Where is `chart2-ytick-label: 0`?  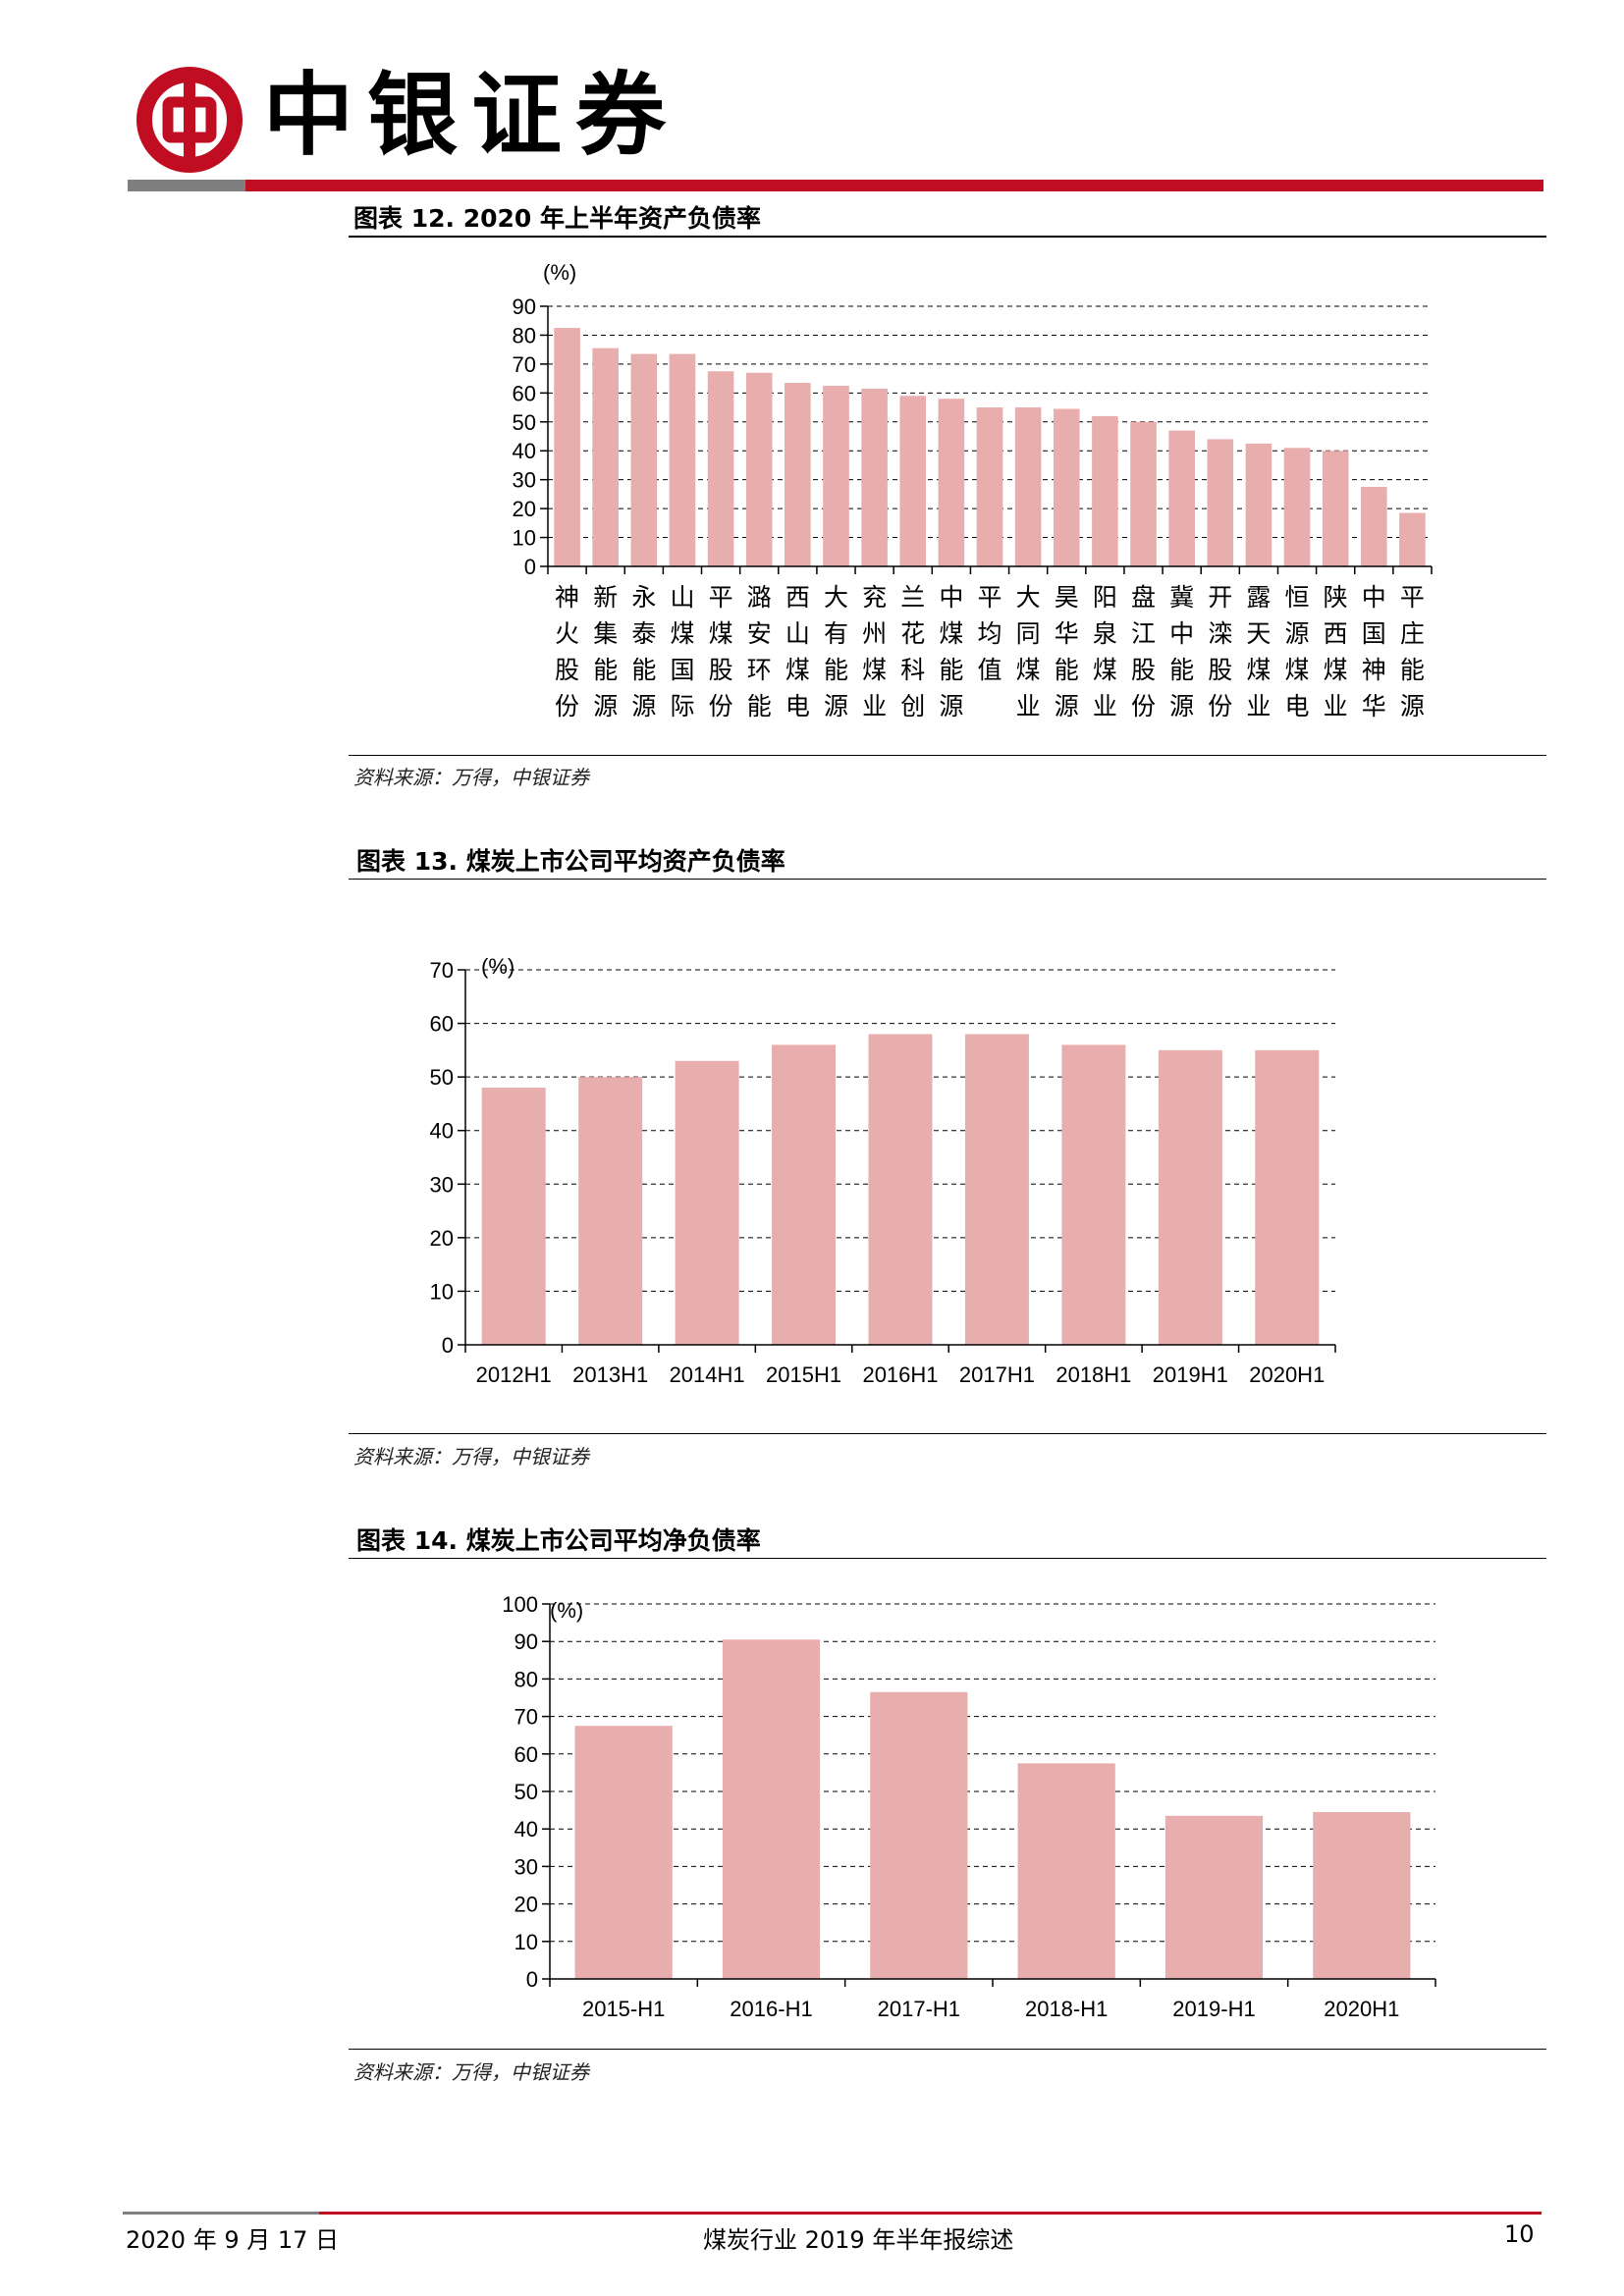
chart2-ytick-label: 0 is located at coordinates (448, 1345).